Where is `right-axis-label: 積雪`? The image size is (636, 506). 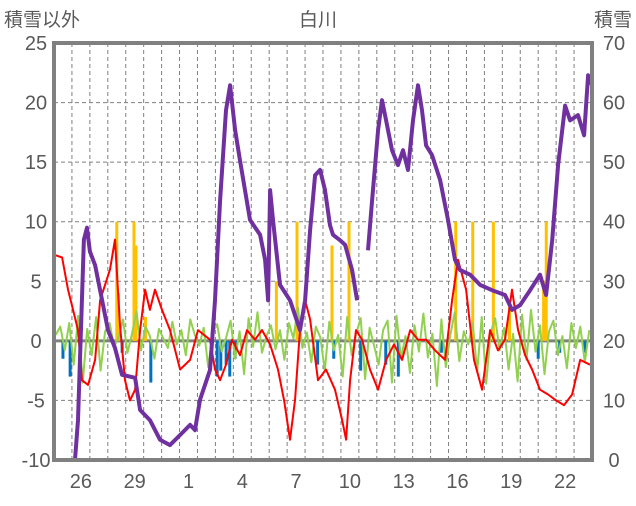
right-axis-label: 積雪 is located at coordinates (613, 20).